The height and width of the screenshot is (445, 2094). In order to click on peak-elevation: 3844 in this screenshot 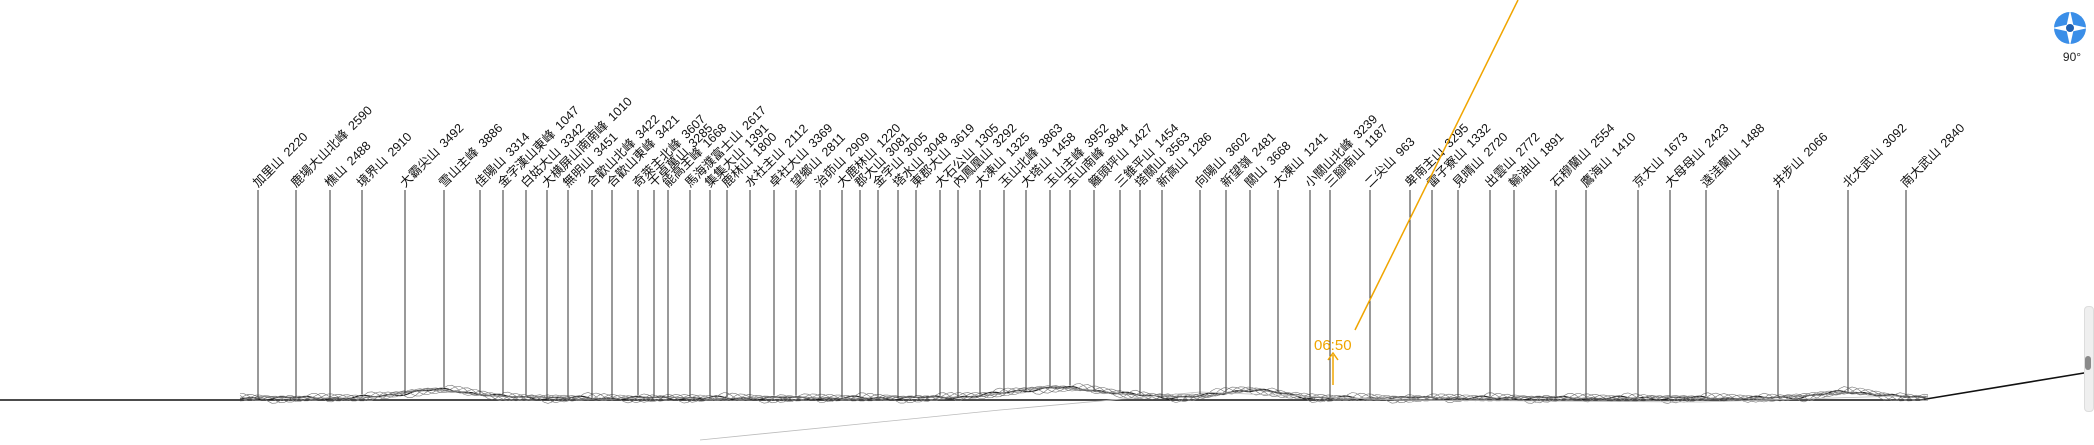, I will do `click(1117, 136)`.